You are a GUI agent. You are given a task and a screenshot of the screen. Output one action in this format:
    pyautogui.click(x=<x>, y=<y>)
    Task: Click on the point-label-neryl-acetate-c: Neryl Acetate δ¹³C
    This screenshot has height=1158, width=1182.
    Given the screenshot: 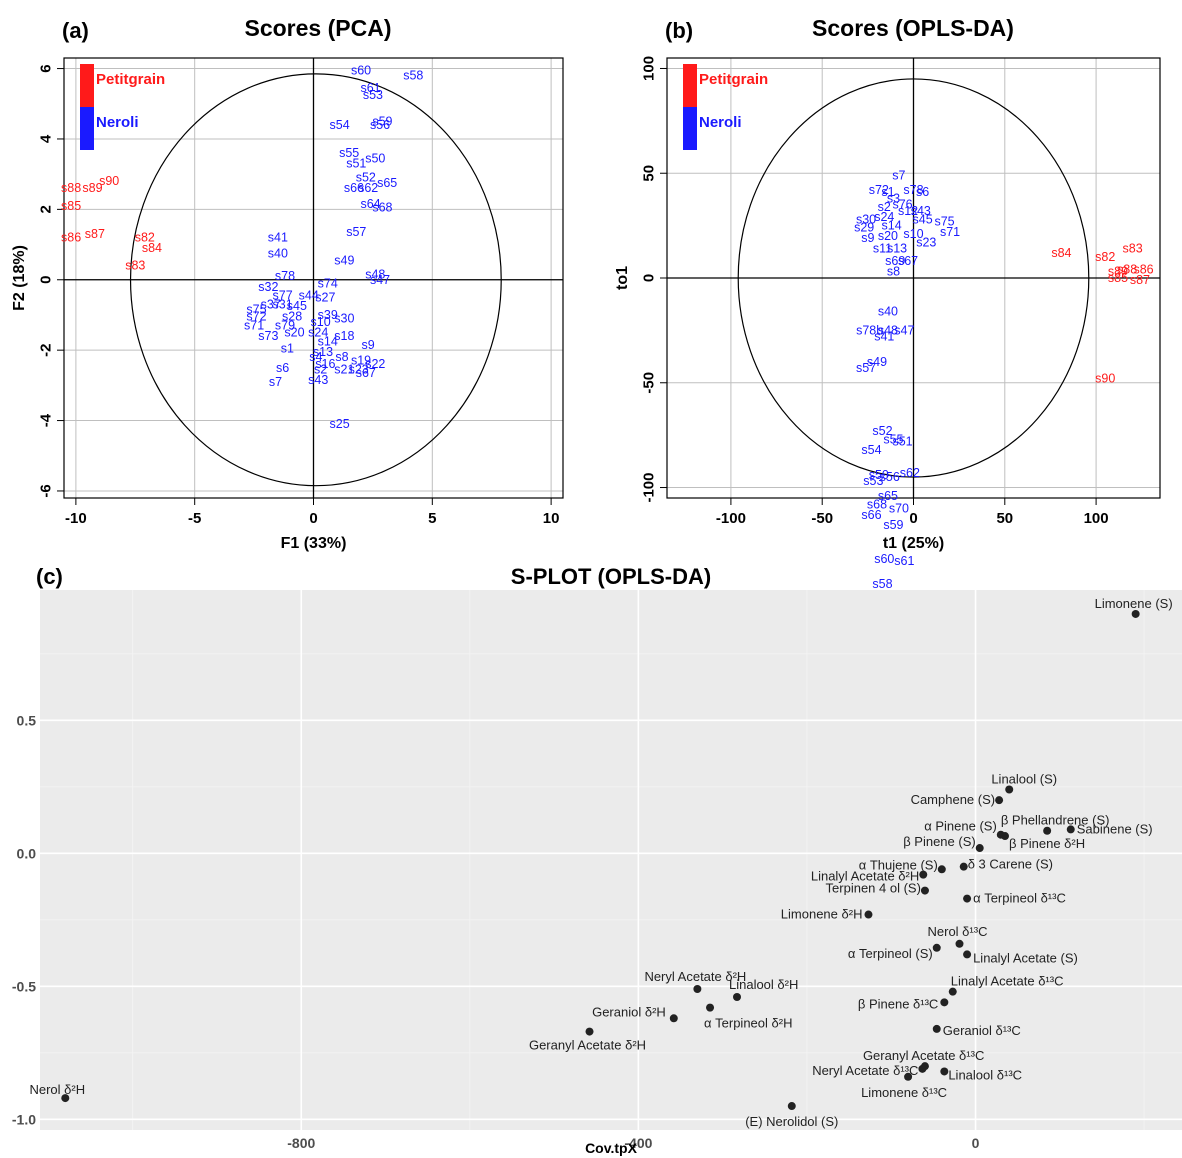 What is the action you would take?
    pyautogui.click(x=865, y=1070)
    